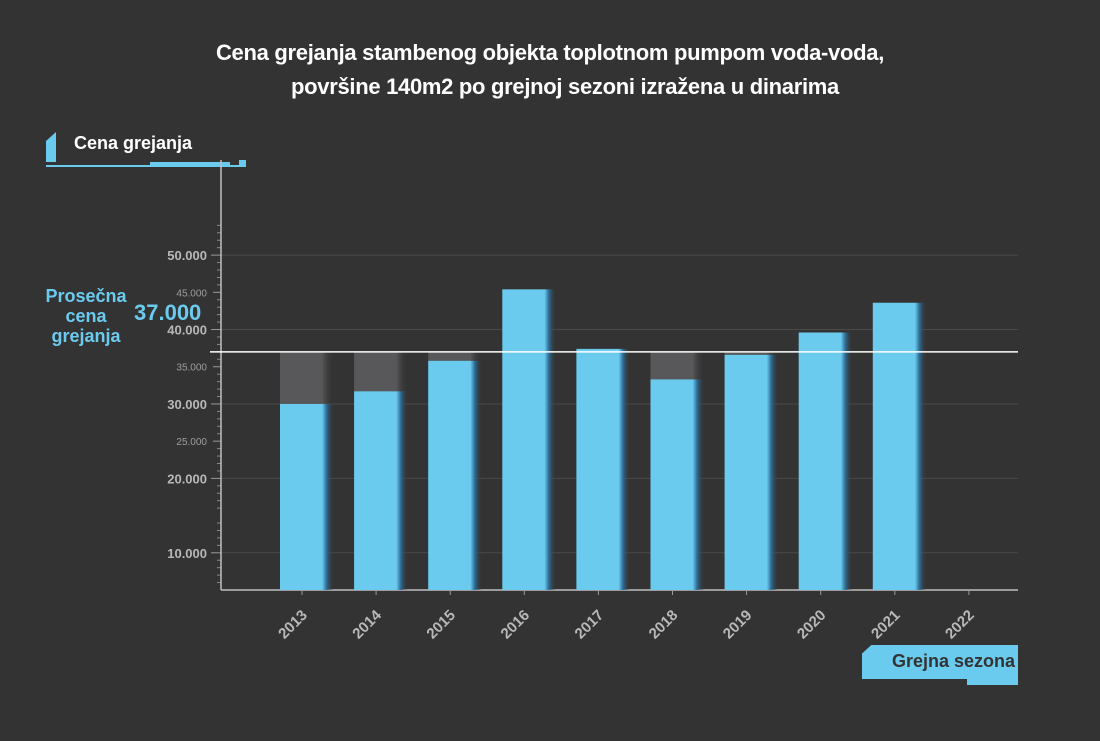 The width and height of the screenshot is (1100, 741). What do you see at coordinates (187, 553) in the screenshot?
I see `y-tick-label: 10.000` at bounding box center [187, 553].